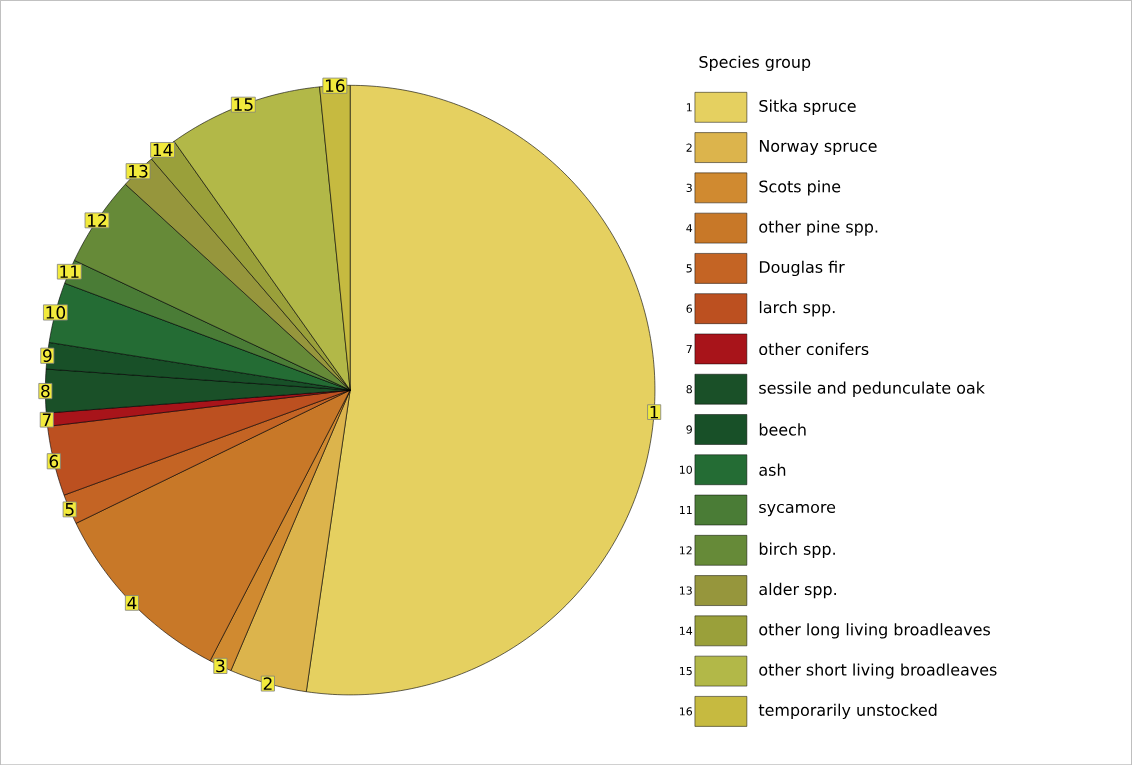 The image size is (1132, 765). What do you see at coordinates (797, 308) in the screenshot?
I see `legend-label: larch spp.` at bounding box center [797, 308].